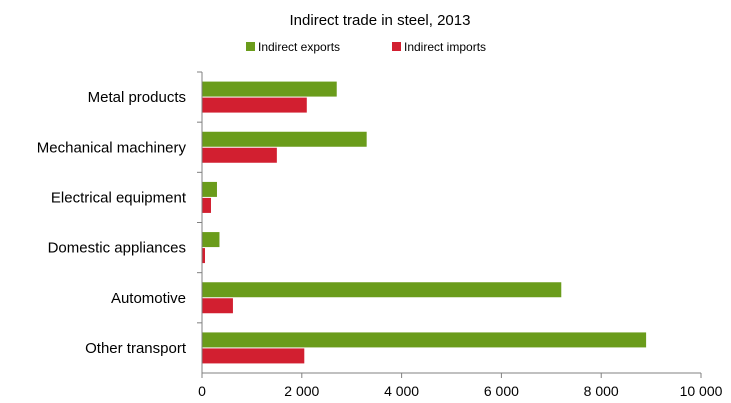 The image size is (731, 403). I want to click on category-label: Electrical equipment, so click(119, 197).